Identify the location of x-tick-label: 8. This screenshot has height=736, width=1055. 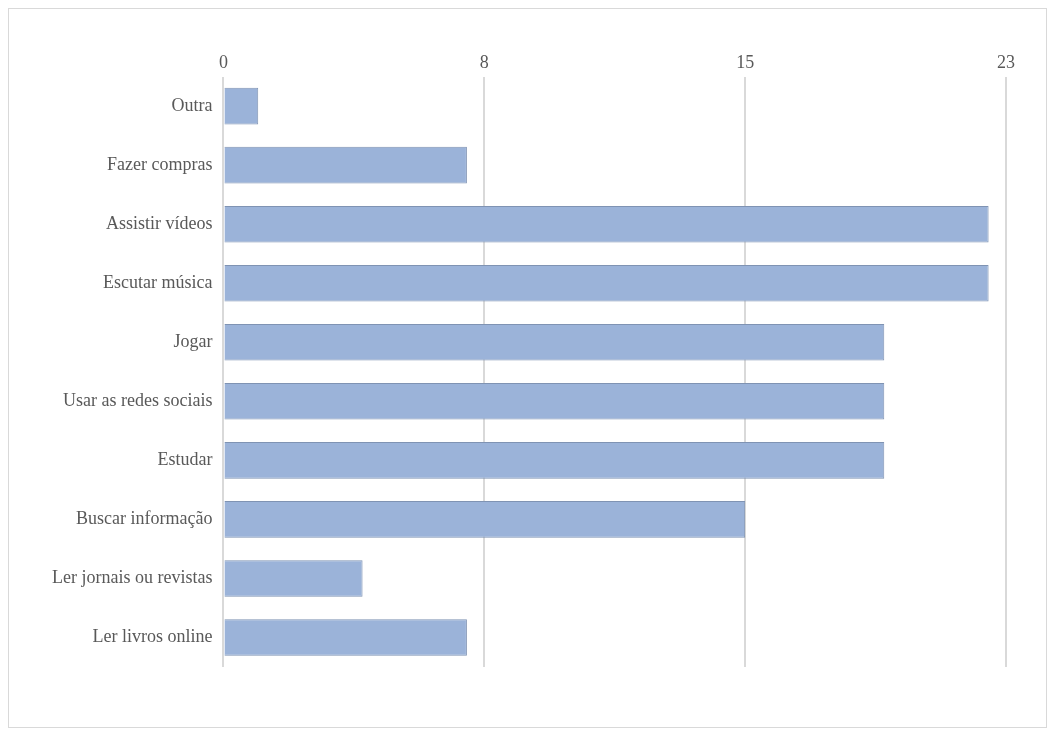
(484, 61).